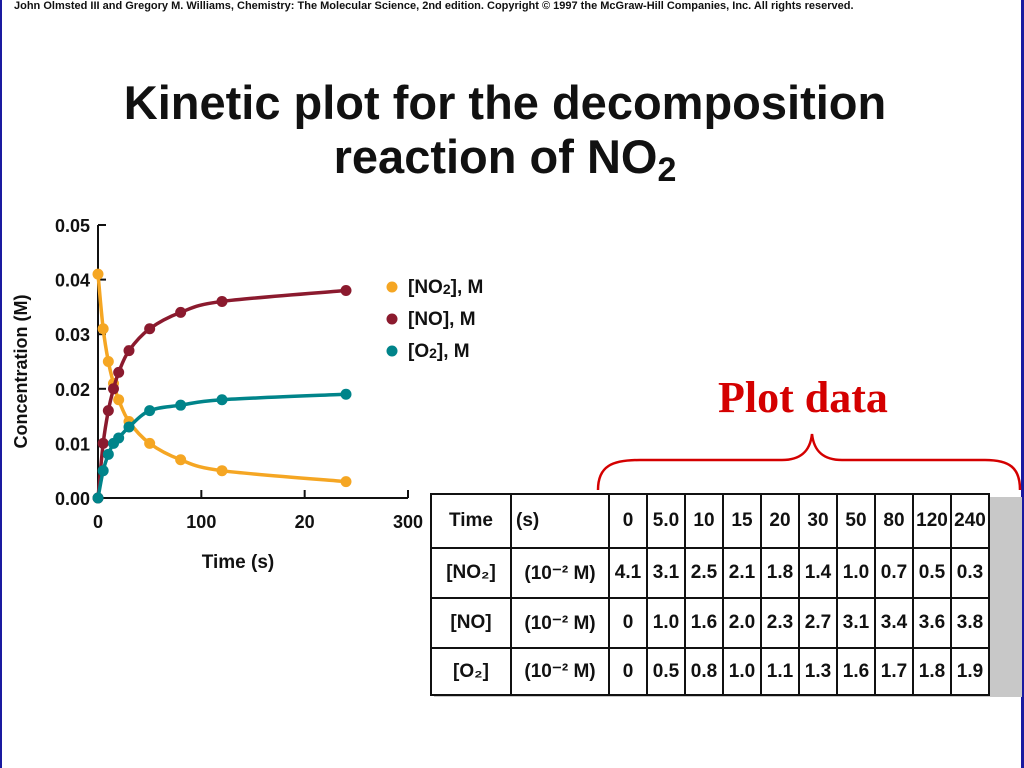  What do you see at coordinates (471, 623) in the screenshot?
I see `row-species-cell: [NO]` at bounding box center [471, 623].